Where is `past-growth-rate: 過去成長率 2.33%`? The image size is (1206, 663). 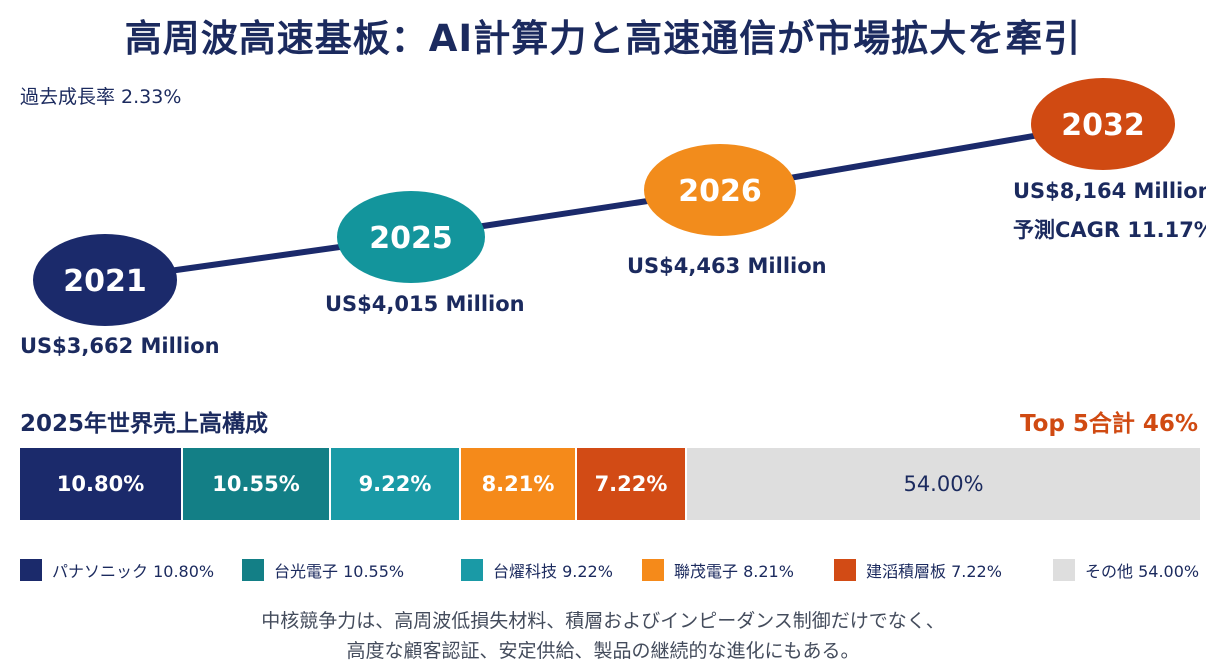 past-growth-rate: 過去成長率 2.33% is located at coordinates (101, 97).